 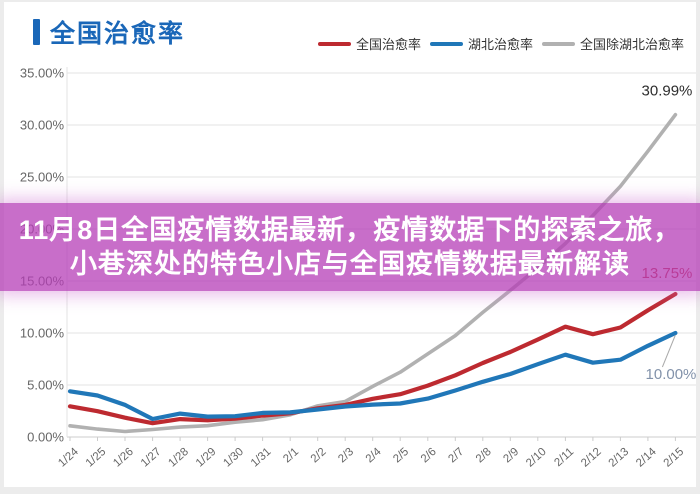 What do you see at coordinates (667, 91) in the screenshot?
I see `value-label-ex-hubei: 30.99%` at bounding box center [667, 91].